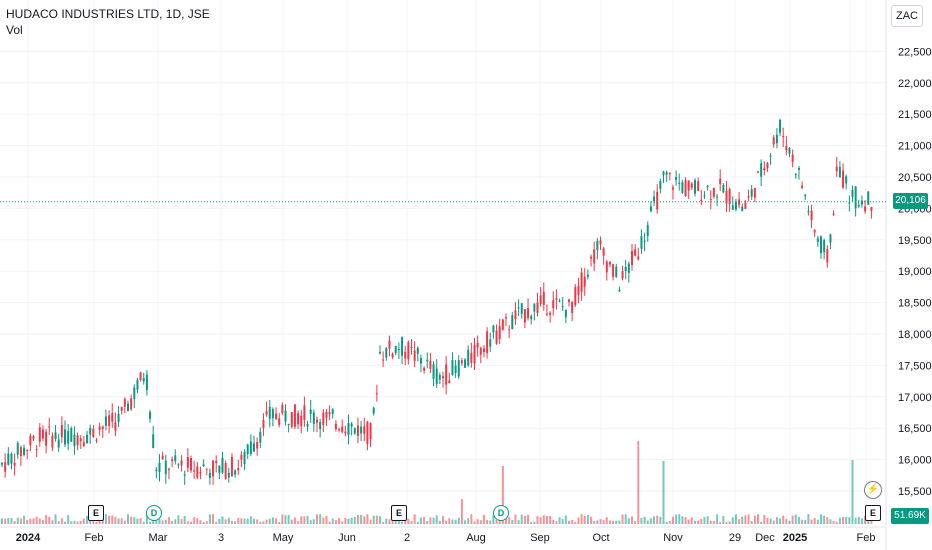  What do you see at coordinates (347, 538) in the screenshot?
I see `x-tick-label: Jun` at bounding box center [347, 538].